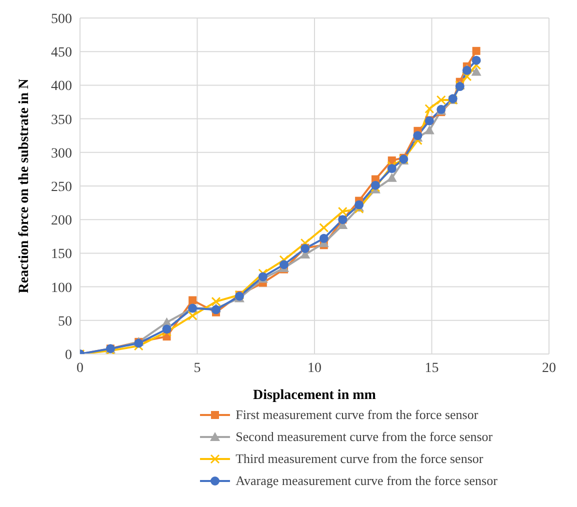  I want to click on x-tick-label: 0, so click(80, 368).